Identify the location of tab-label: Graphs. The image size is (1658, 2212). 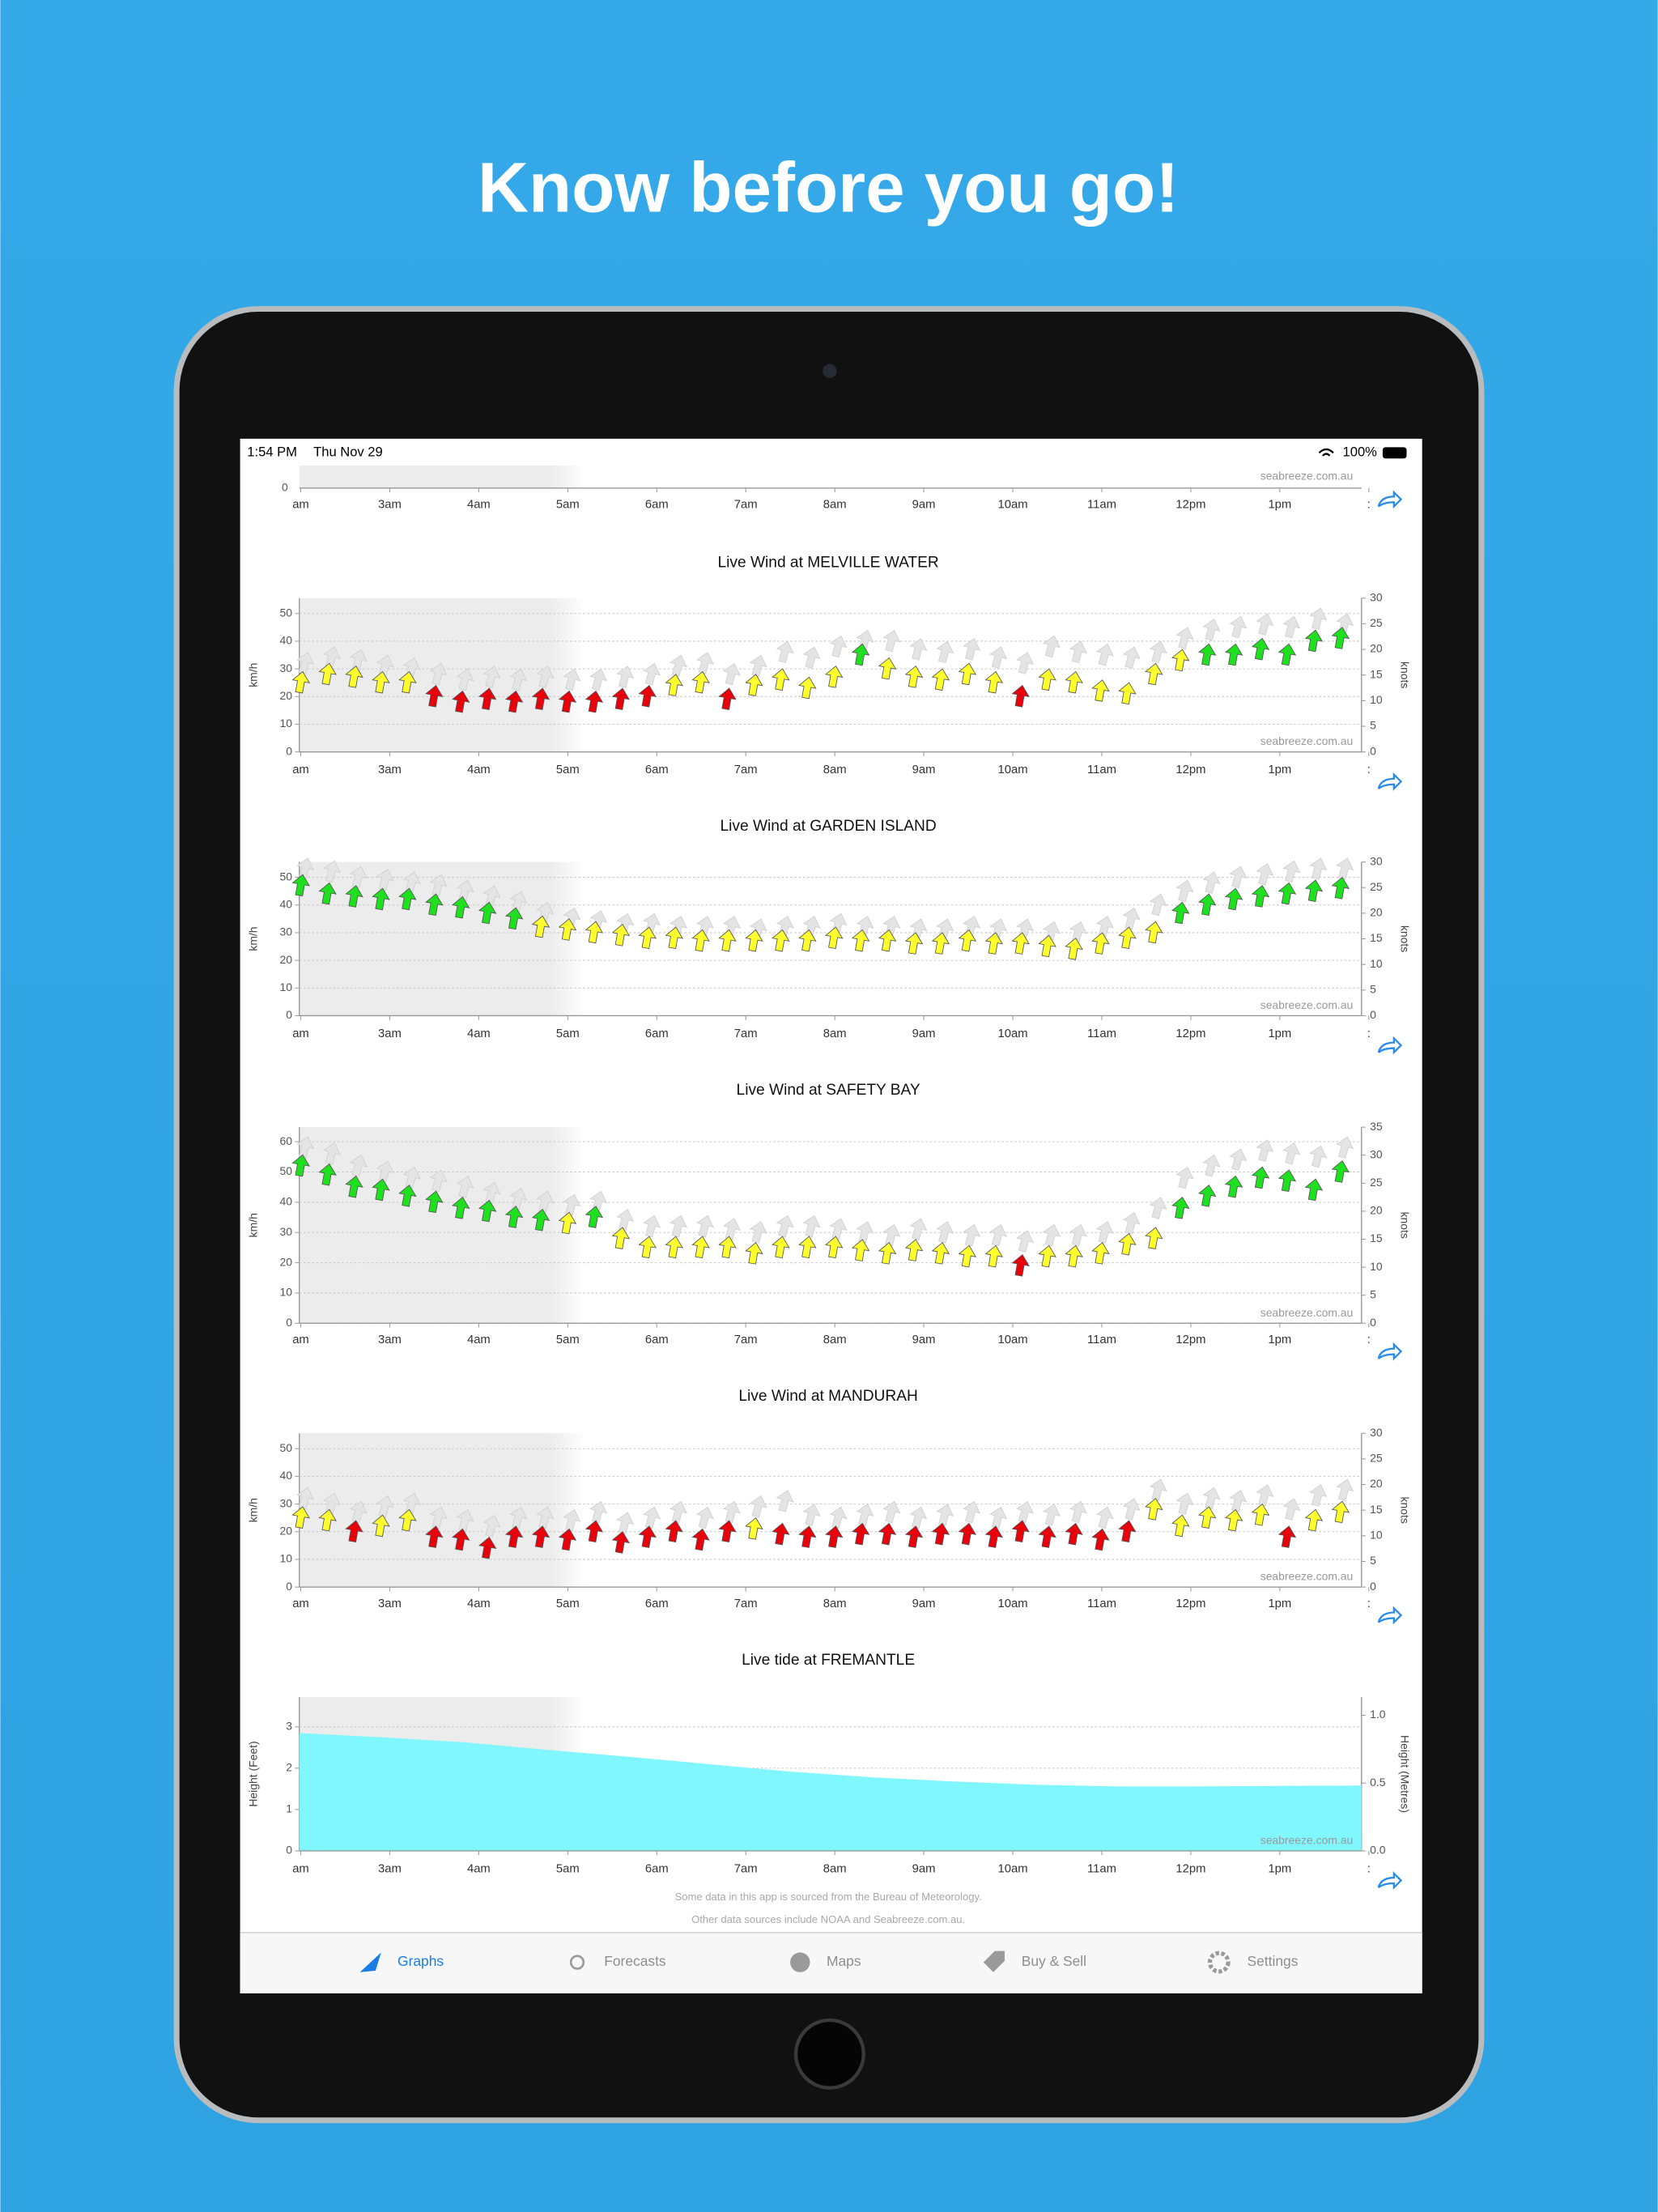
(420, 1961).